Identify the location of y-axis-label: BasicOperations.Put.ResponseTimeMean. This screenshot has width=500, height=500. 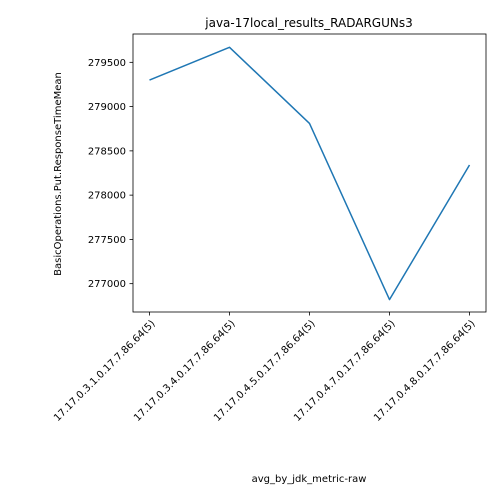
(58, 174).